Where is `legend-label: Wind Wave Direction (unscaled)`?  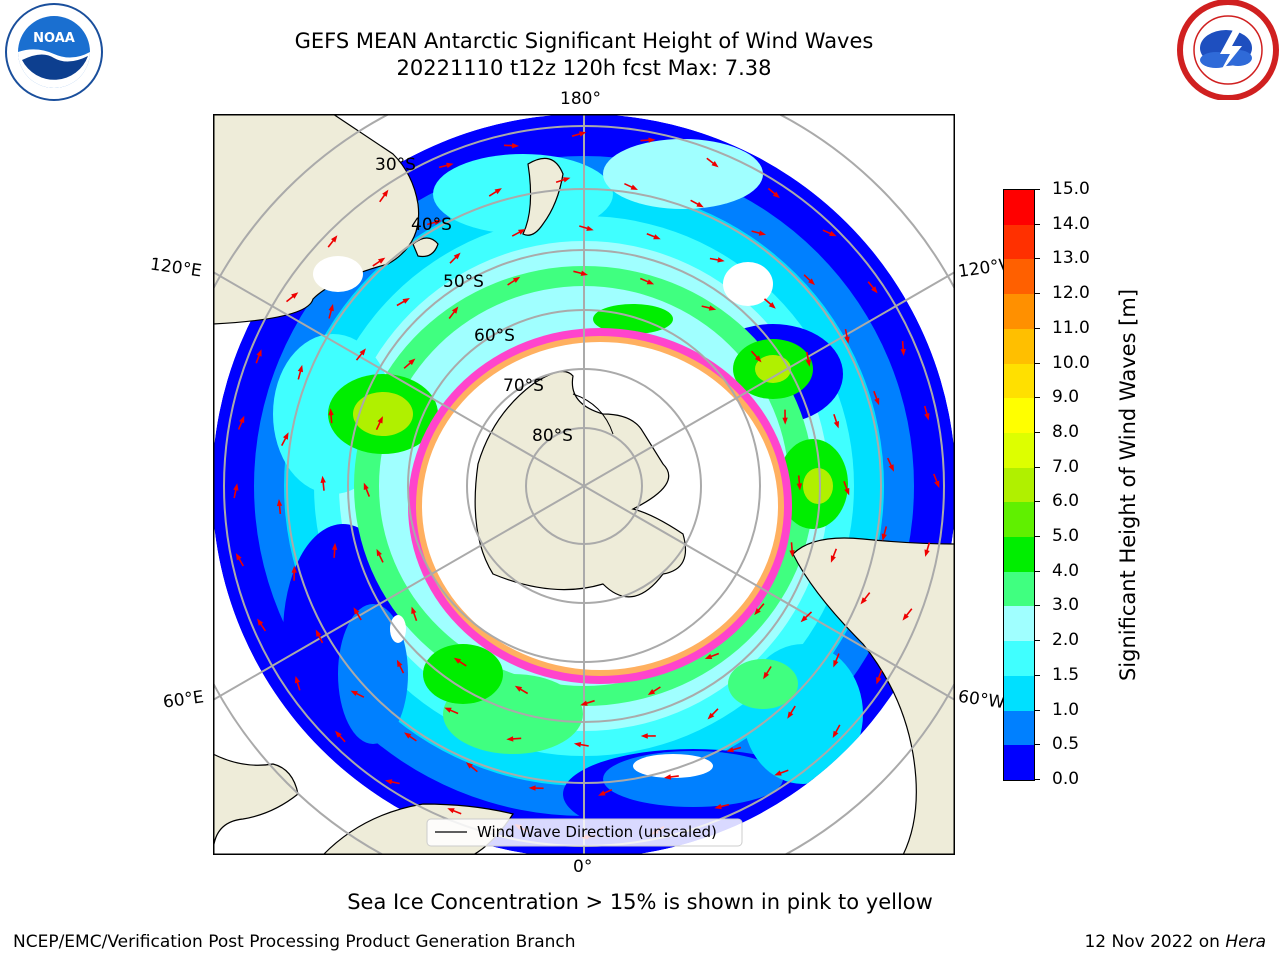 legend-label: Wind Wave Direction (unscaled) is located at coordinates (597, 832).